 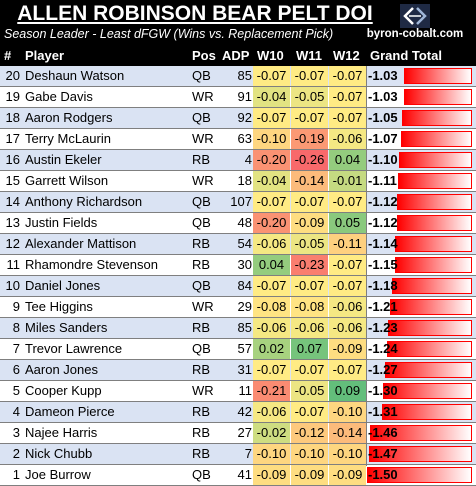 I want to click on table-row: 7 Trevor Lawrence QB 57 0.02 0.07 -0.09 -1.24, so click(x=238, y=349).